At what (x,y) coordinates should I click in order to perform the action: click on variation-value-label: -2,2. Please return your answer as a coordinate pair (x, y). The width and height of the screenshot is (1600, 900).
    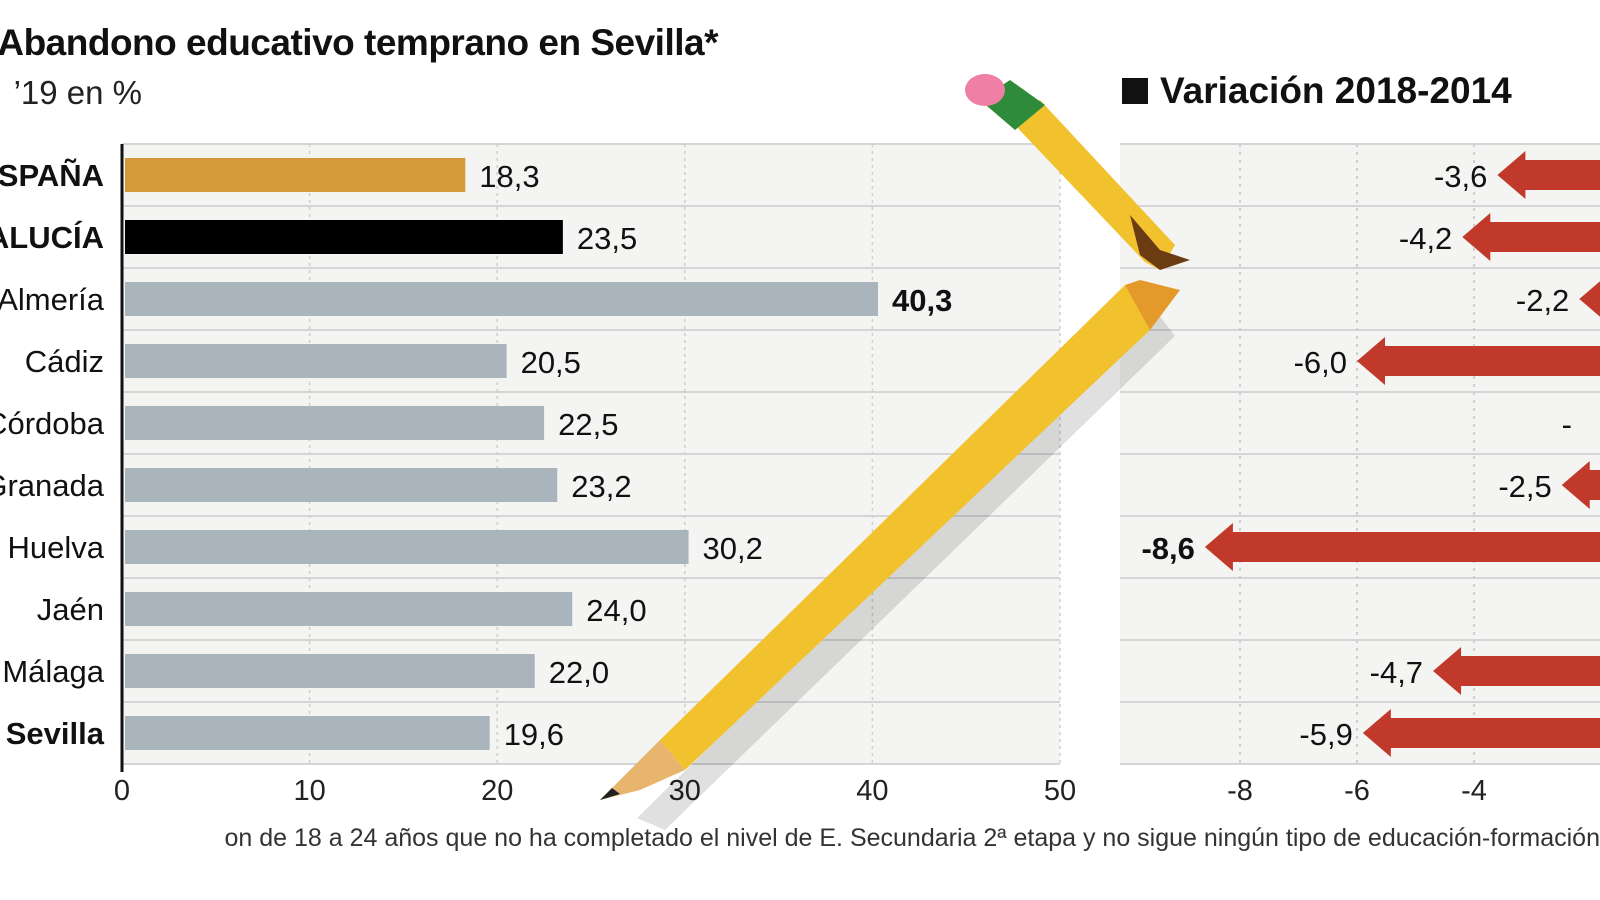
    Looking at the image, I should click on (1542, 300).